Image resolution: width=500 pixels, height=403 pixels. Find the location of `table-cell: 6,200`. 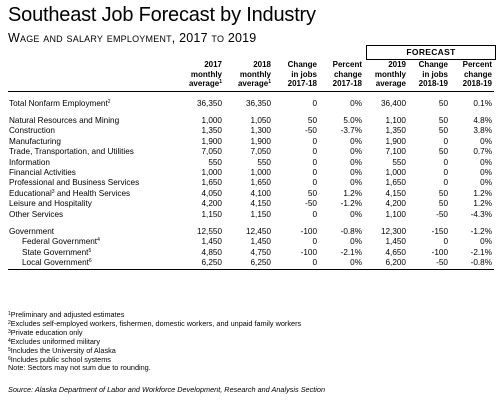

table-cell: 6,200 is located at coordinates (386, 264).